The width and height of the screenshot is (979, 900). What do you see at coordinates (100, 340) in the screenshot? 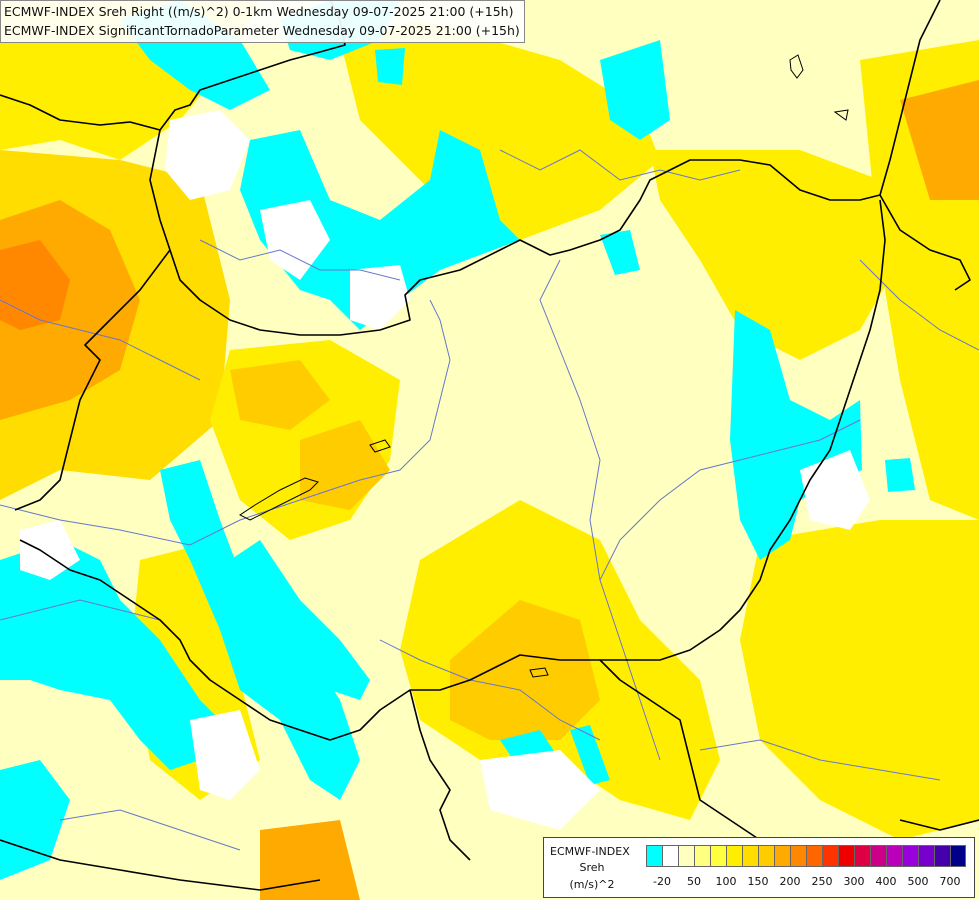
I see `river-west` at bounding box center [100, 340].